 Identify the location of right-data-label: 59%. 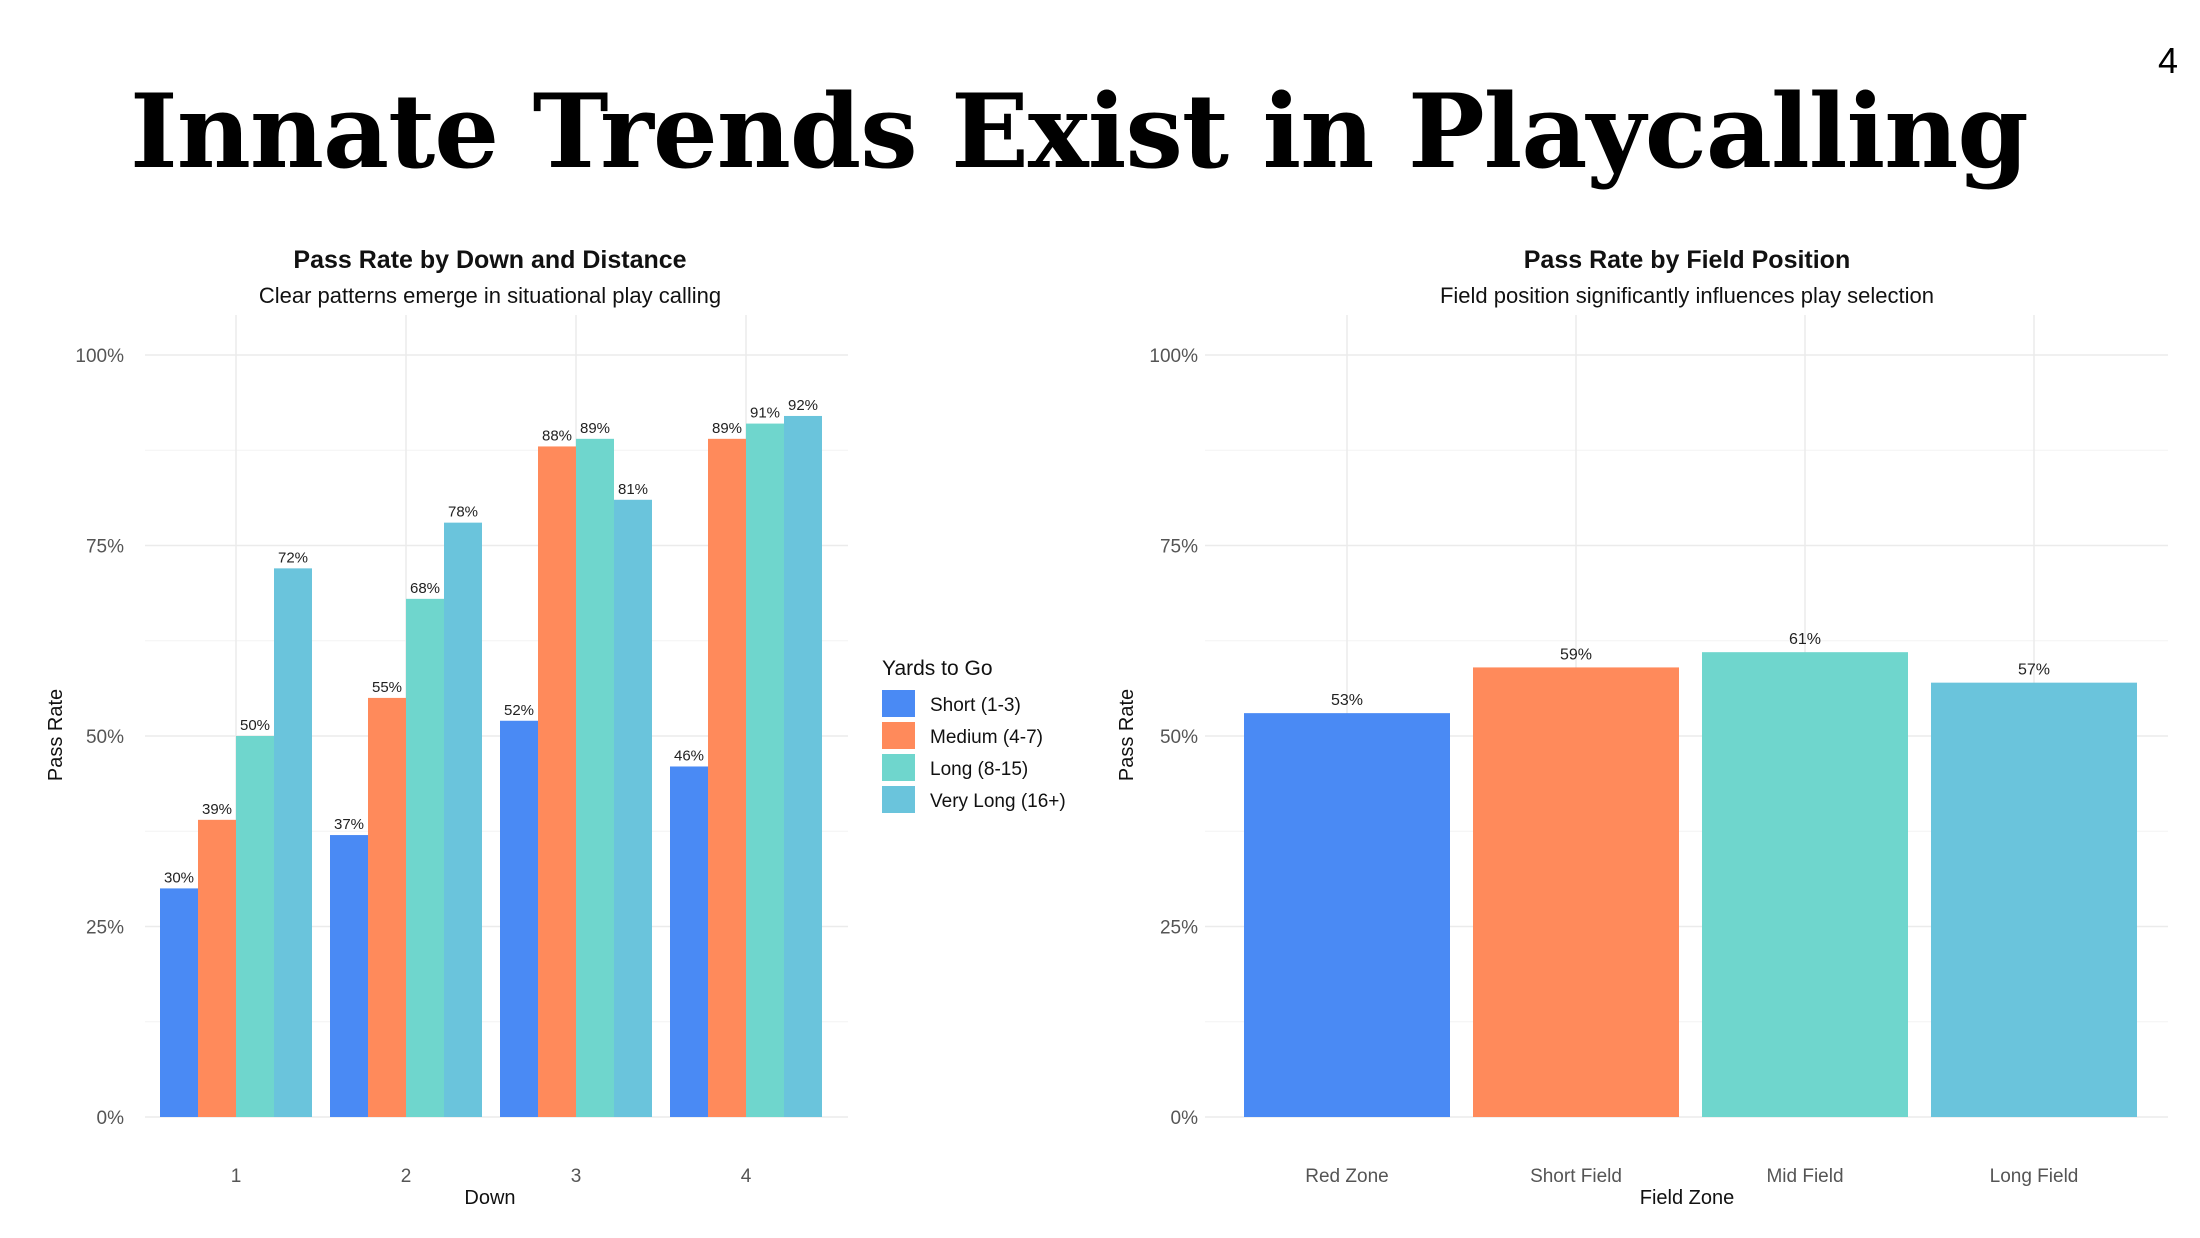
(1576, 654).